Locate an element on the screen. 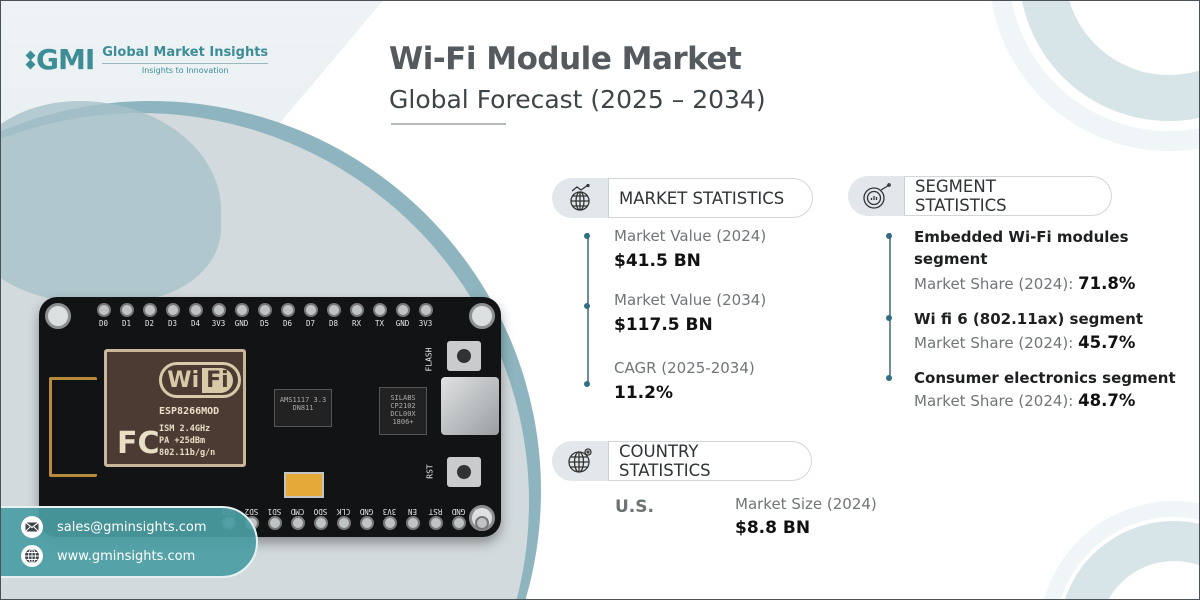 This screenshot has width=1200, height=600. globe-chart-icon is located at coordinates (580, 198).